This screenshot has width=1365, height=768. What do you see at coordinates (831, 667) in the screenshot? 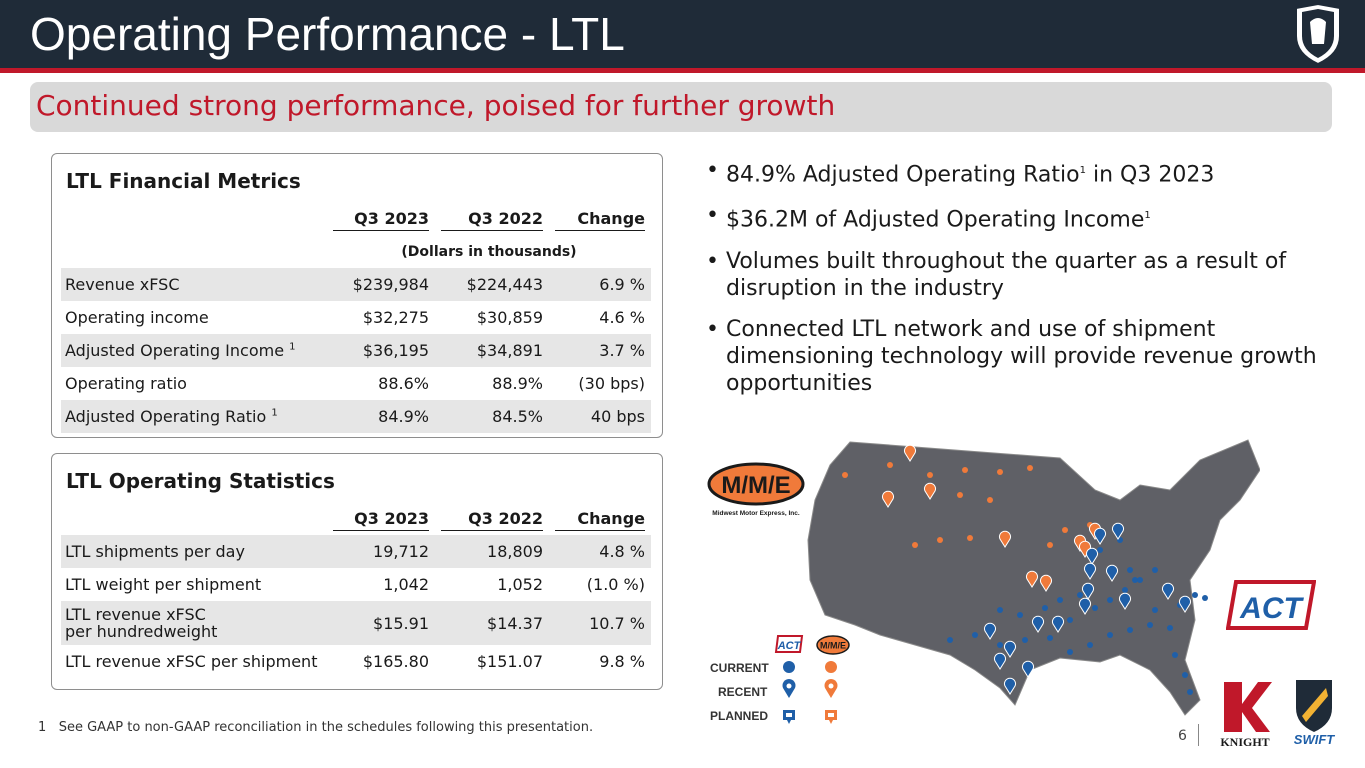
I see `legend-current-mme-icon` at bounding box center [831, 667].